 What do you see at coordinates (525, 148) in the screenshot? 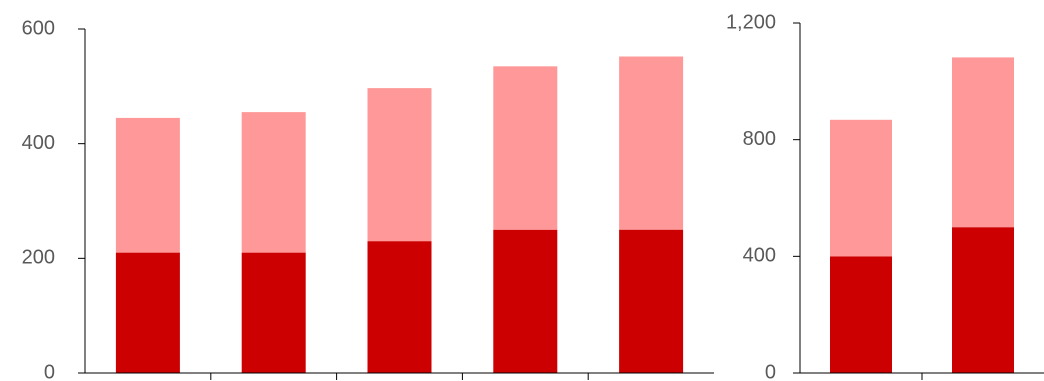
I see `bar-c0-cat3-s1` at bounding box center [525, 148].